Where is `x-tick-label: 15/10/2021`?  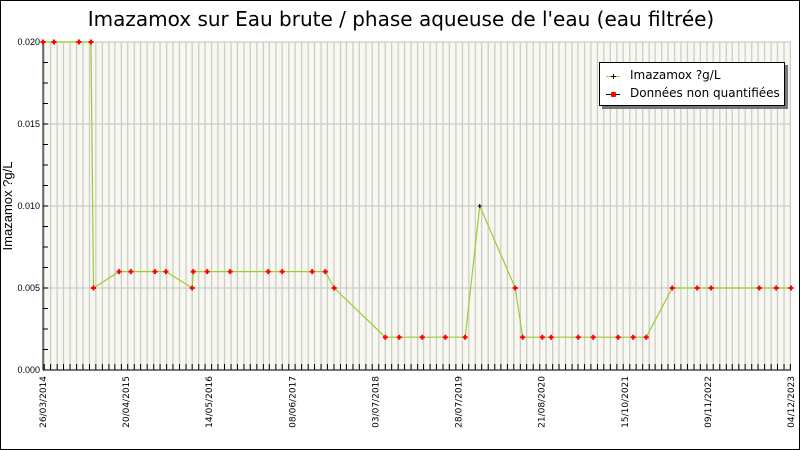 x-tick-label: 15/10/2021 is located at coordinates (626, 402).